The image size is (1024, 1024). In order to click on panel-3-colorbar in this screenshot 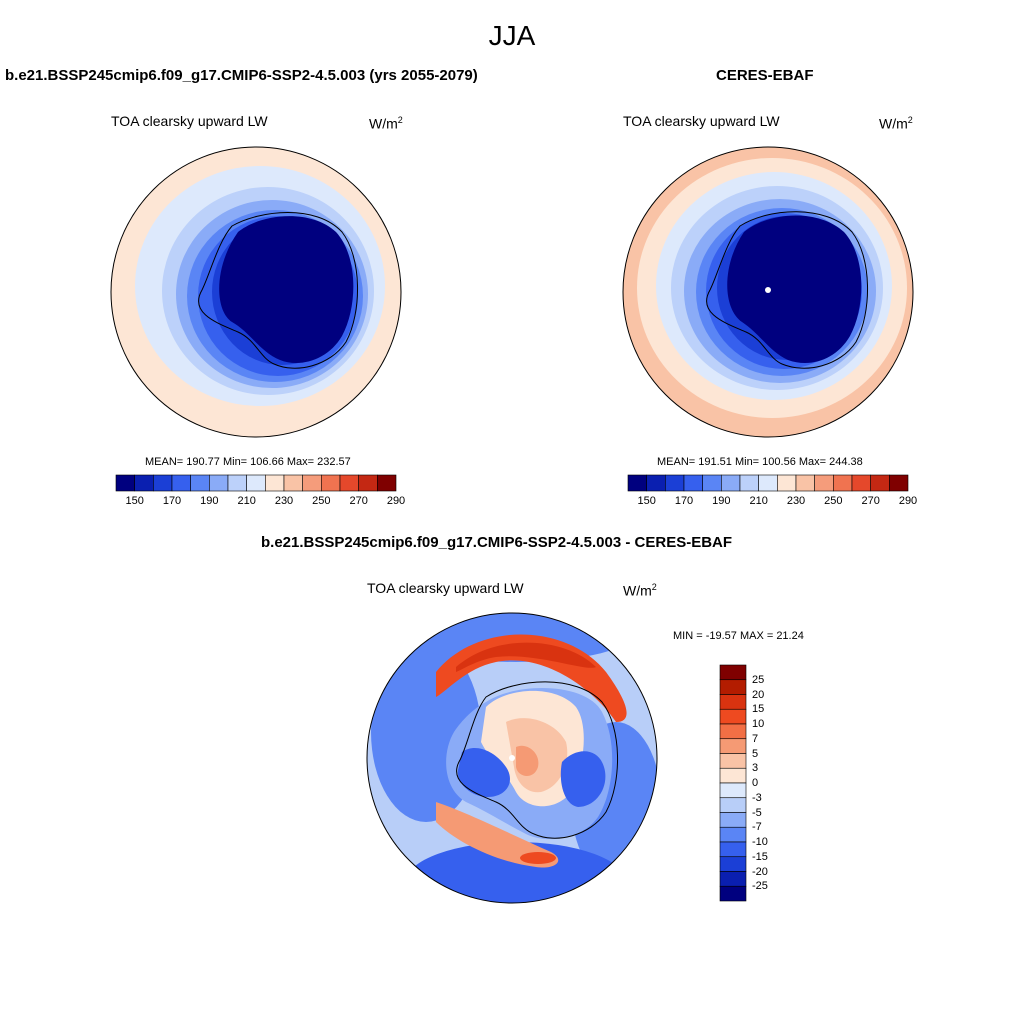, I will do `click(733, 783)`.